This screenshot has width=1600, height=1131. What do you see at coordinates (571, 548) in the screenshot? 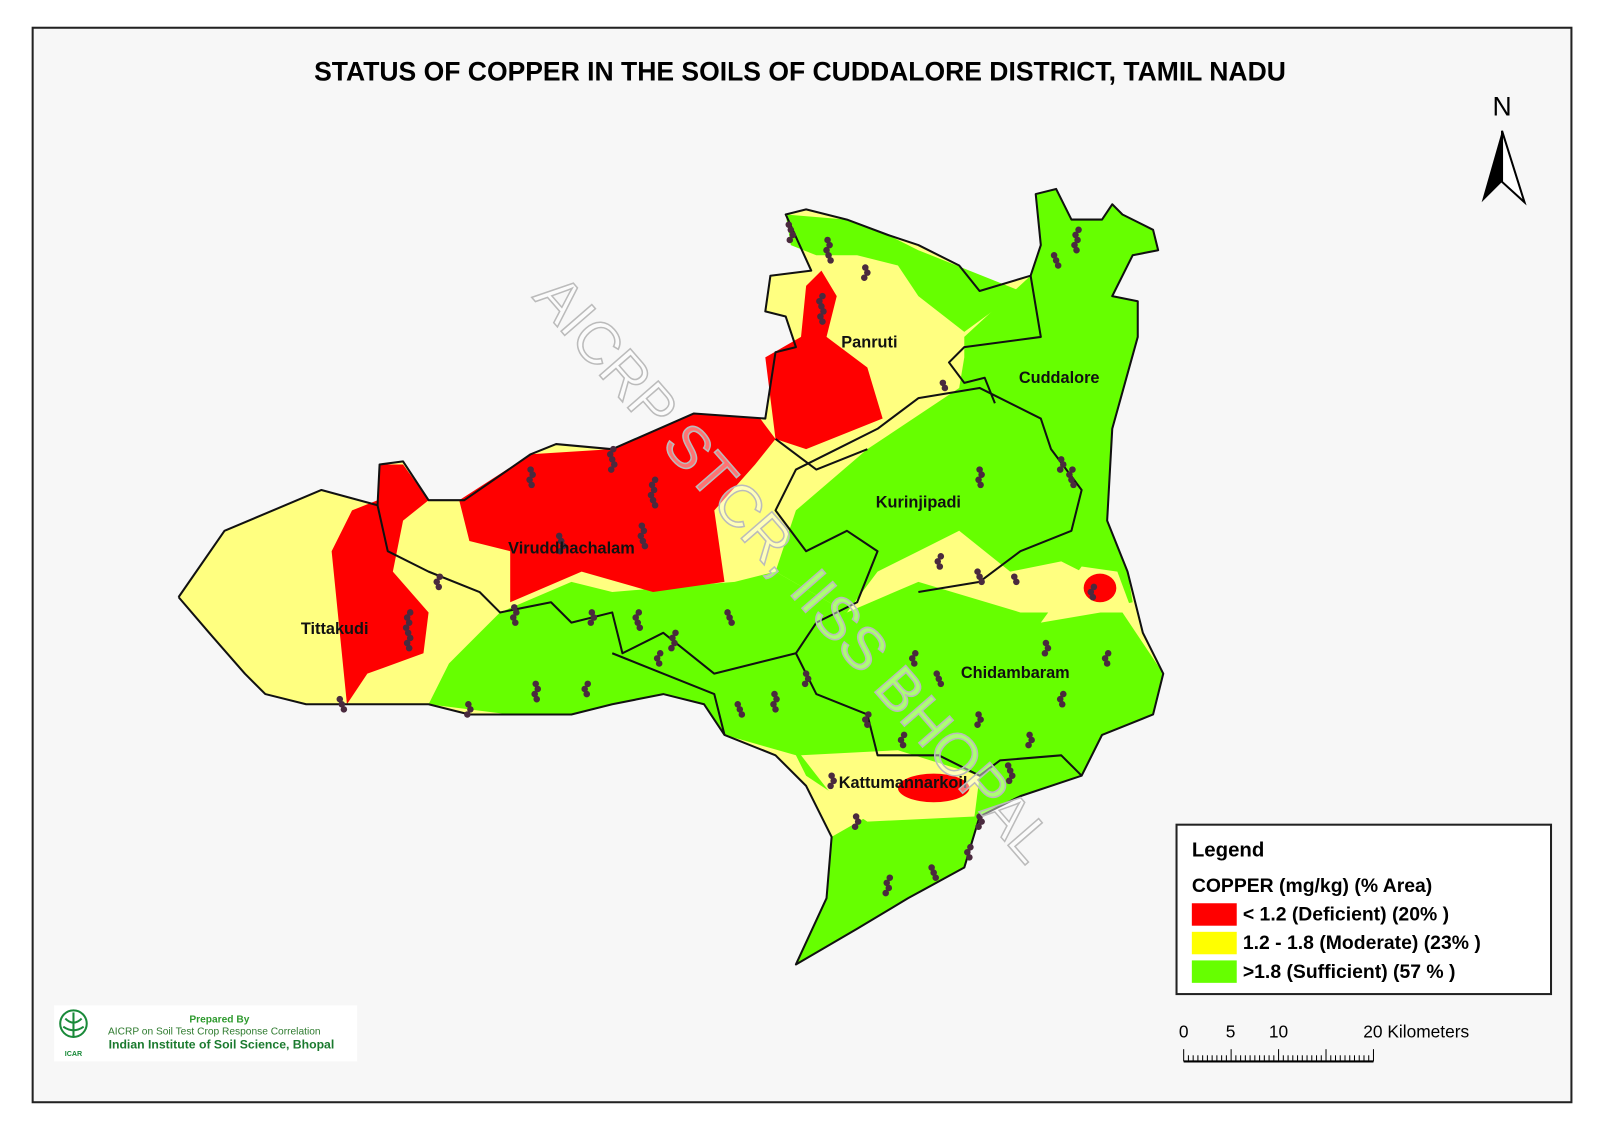
I see `place-label: Viruddhachalam` at bounding box center [571, 548].